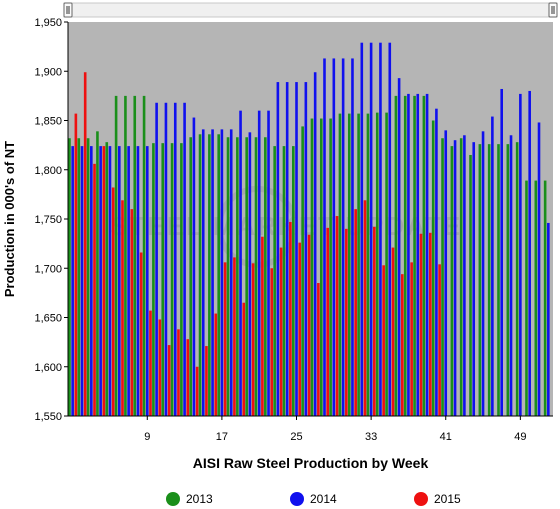  Describe the element at coordinates (553, 10) in the screenshot. I see `range-handle-right` at that location.